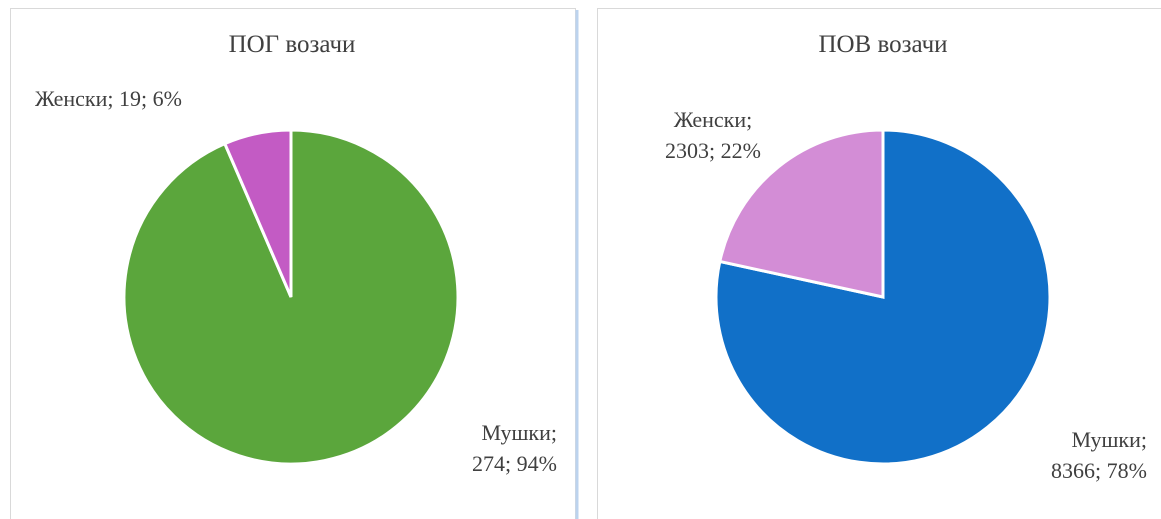 The height and width of the screenshot is (519, 1161). I want to click on data-label: 274; 94%, so click(514, 463).